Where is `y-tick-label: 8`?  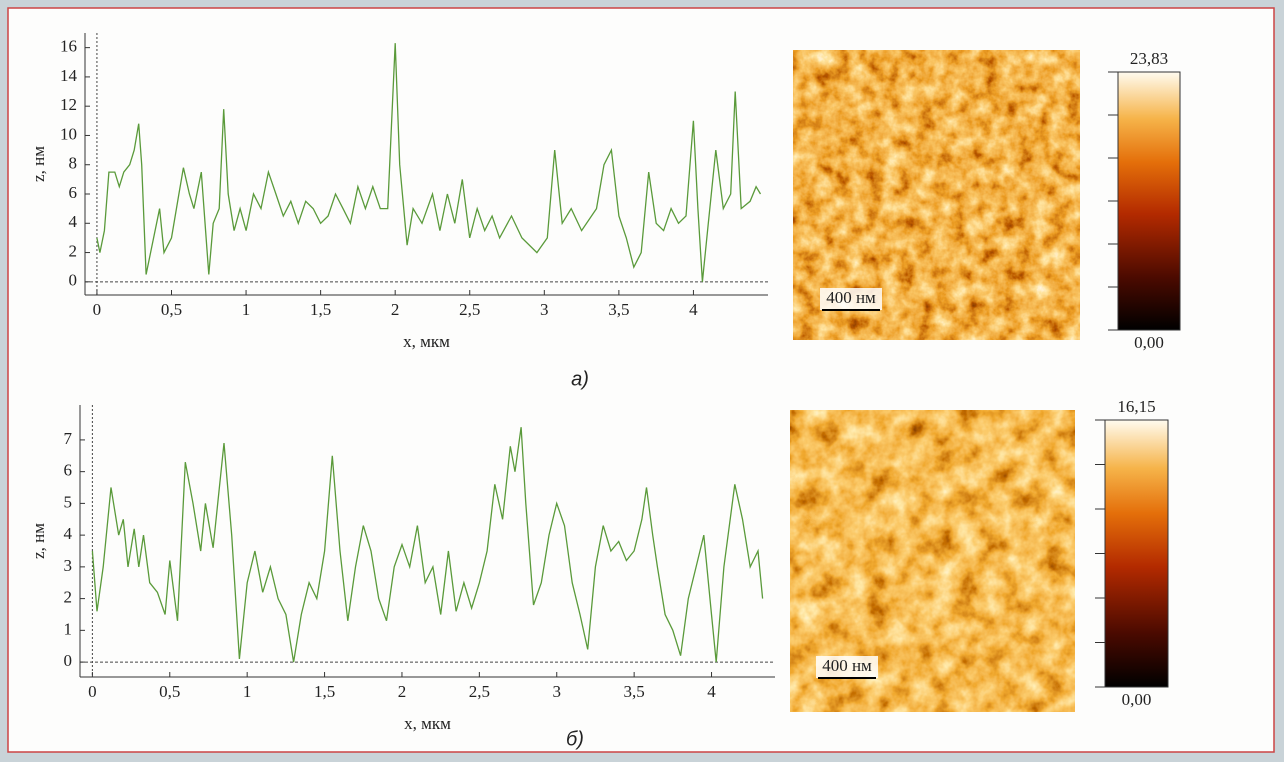 y-tick-label: 8 is located at coordinates (73, 163).